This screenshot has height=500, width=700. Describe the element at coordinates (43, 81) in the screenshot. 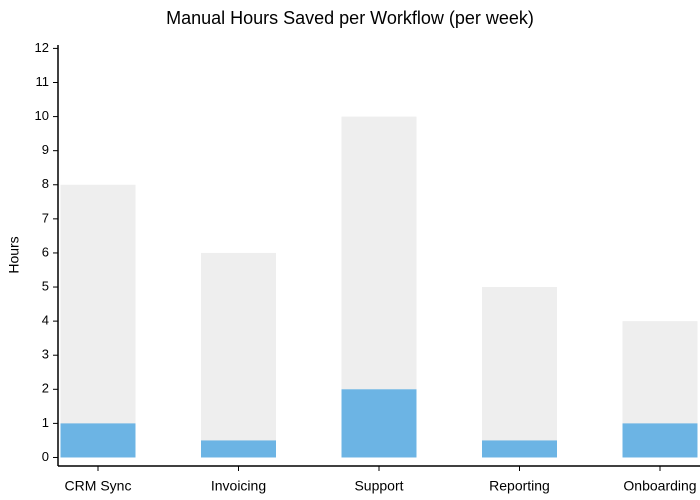

I see `y-tick-label: 11` at that location.